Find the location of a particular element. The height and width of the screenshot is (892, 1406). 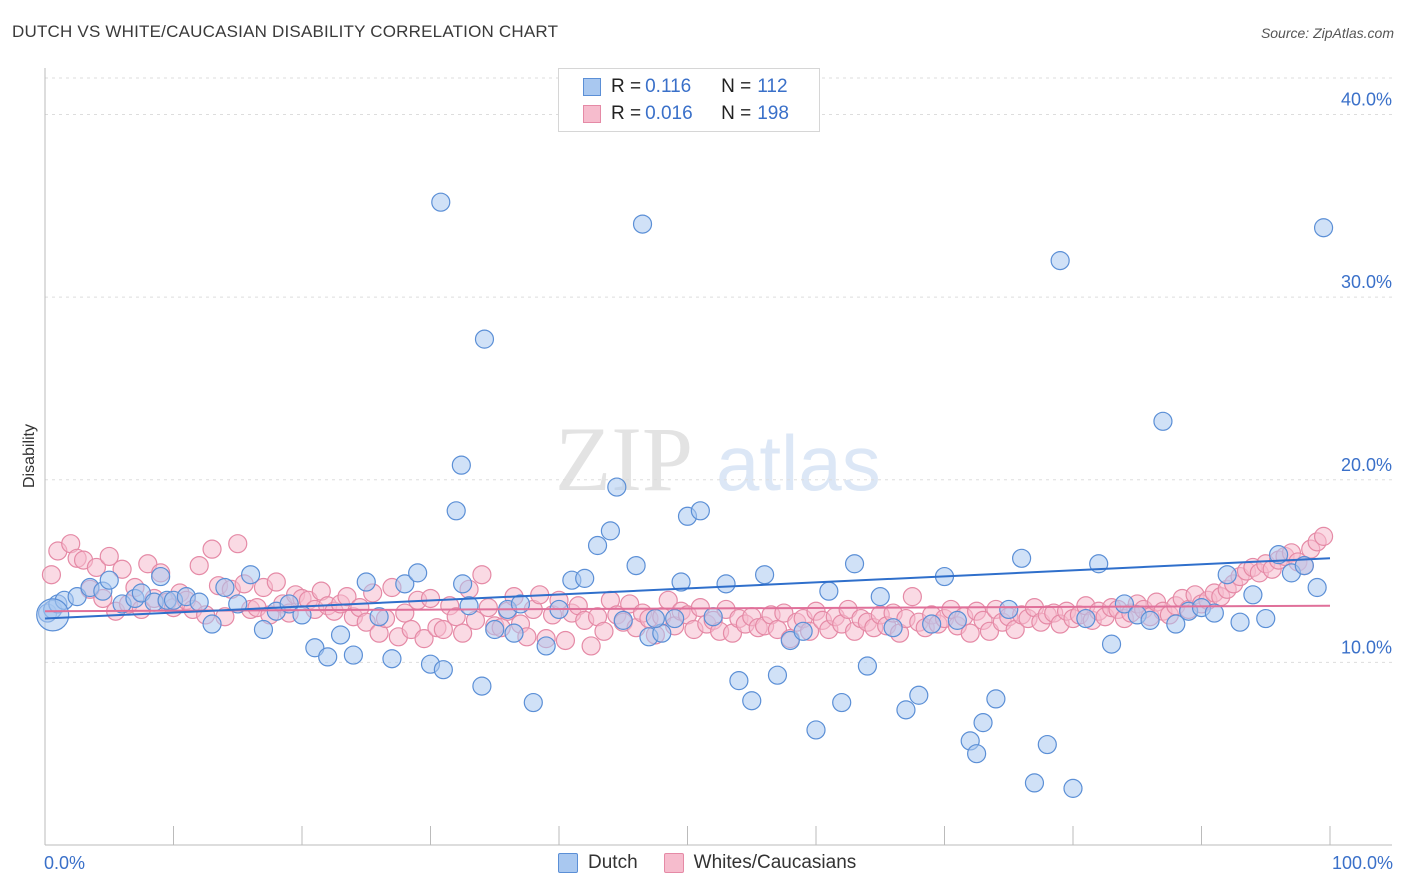

legend-item-dutch: Dutch is located at coordinates (598, 863).